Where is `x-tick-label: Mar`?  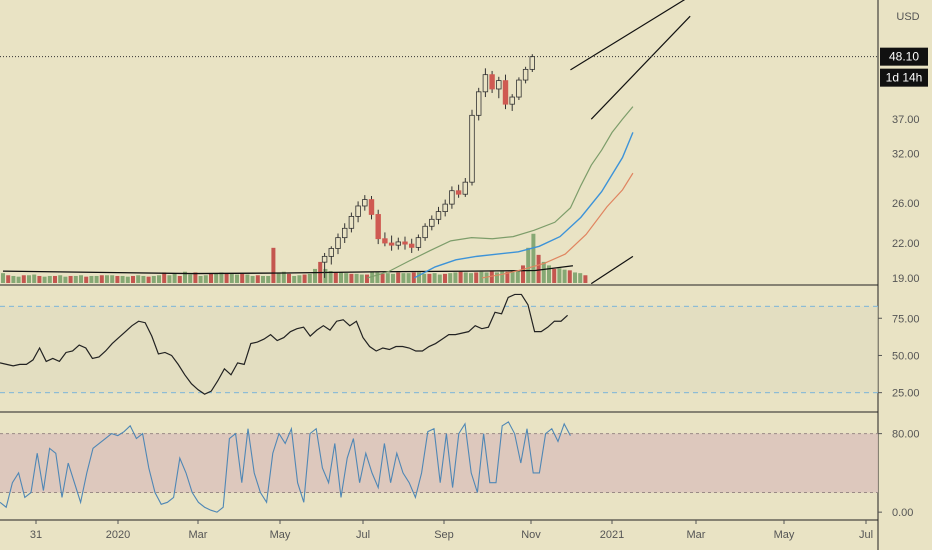
x-tick-label: Mar is located at coordinates (198, 535).